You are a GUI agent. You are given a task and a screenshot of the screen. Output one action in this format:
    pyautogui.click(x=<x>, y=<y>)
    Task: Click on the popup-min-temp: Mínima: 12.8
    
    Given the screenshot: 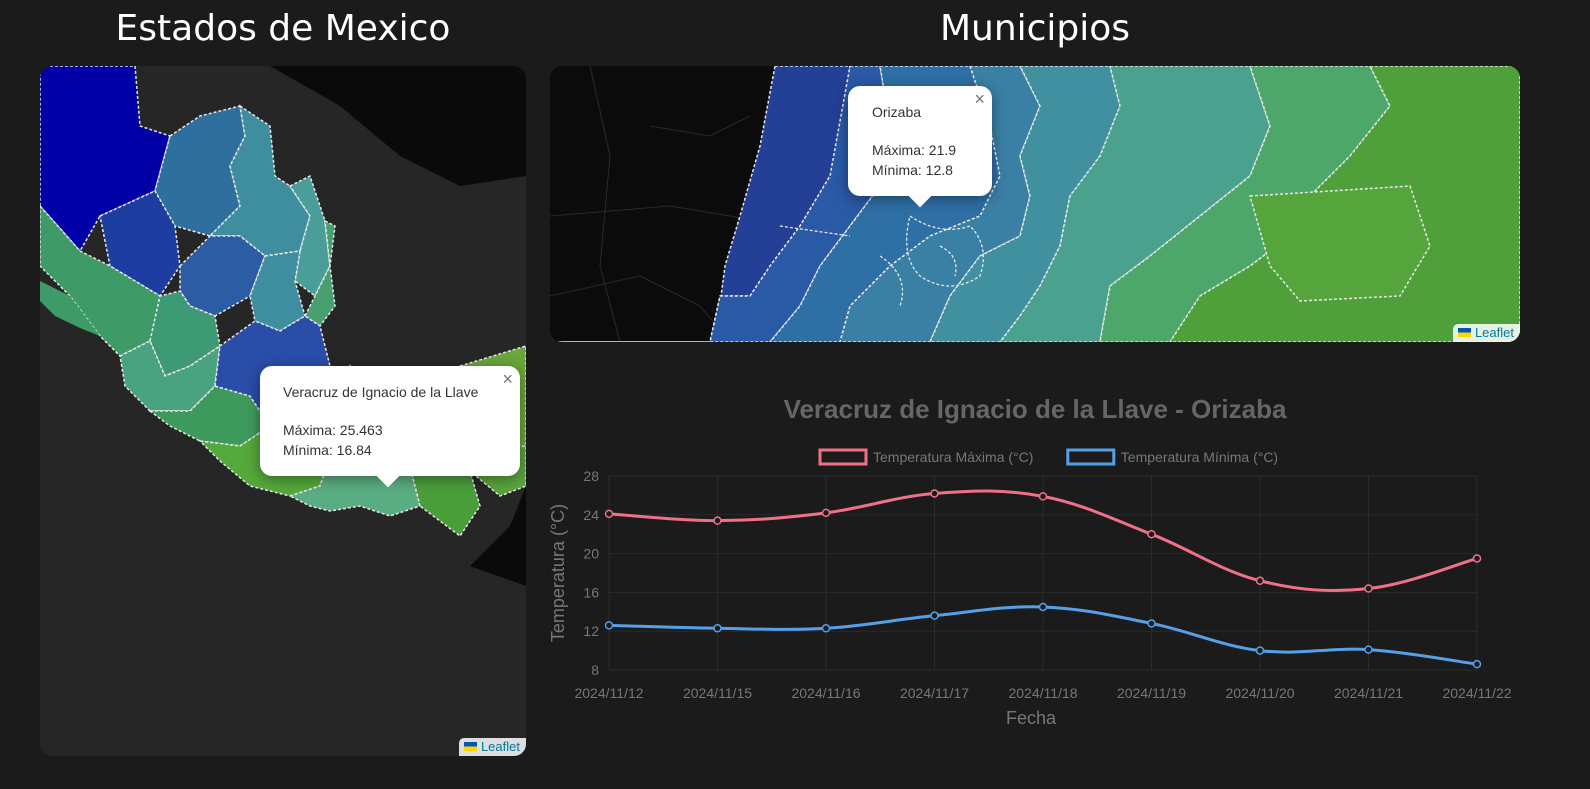 What is the action you would take?
    pyautogui.click(x=912, y=170)
    